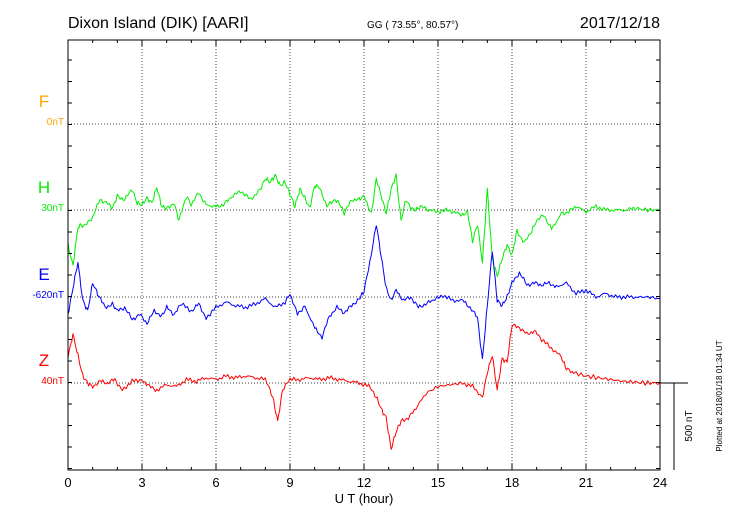  Describe the element at coordinates (215, 482) in the screenshot. I see `x-tick-label: 6` at that location.